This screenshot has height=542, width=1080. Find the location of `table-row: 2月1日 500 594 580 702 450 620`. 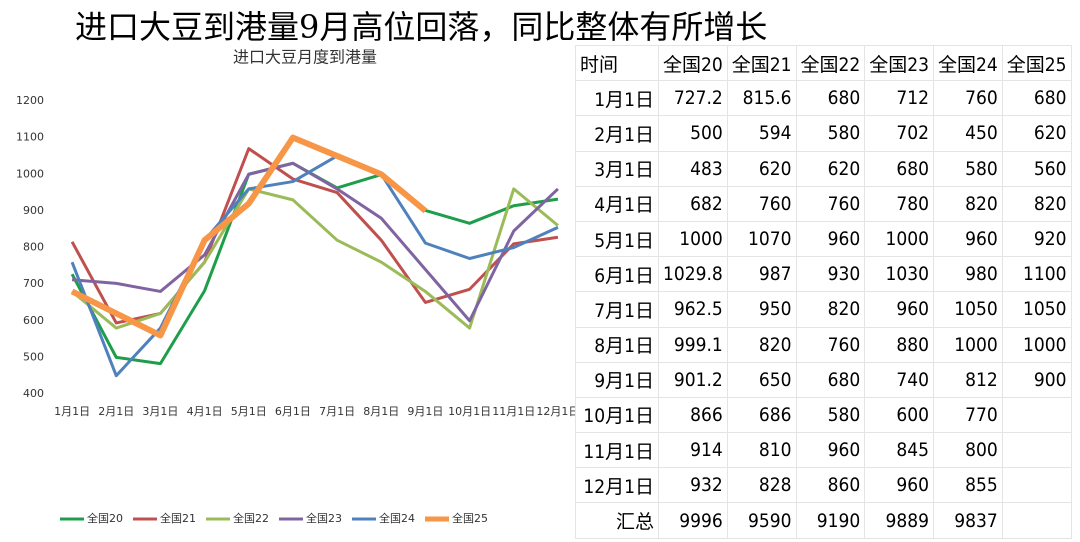

table-row: 2月1日 500 594 580 702 450 620 is located at coordinates (823, 133).